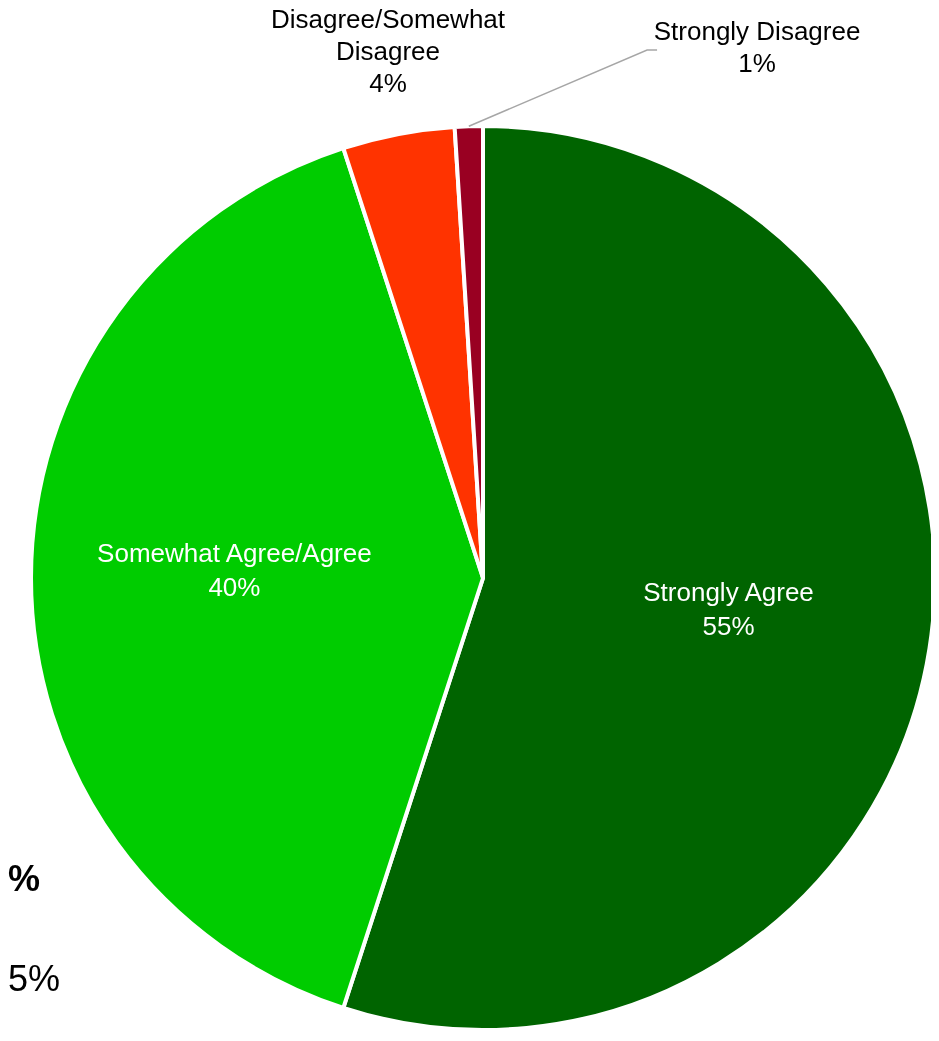 The image size is (939, 1041). What do you see at coordinates (34, 979) in the screenshot?
I see `text: 5%` at bounding box center [34, 979].